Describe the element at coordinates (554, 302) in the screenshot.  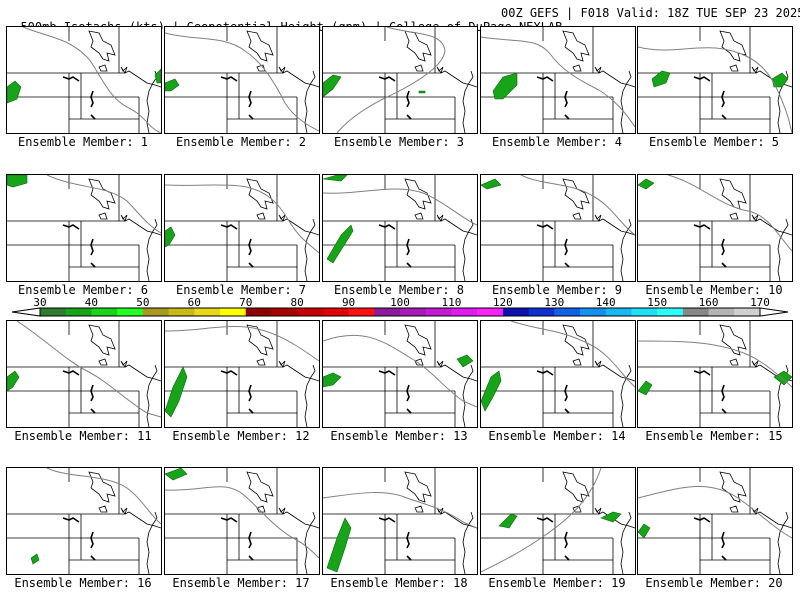
I see `colorbar-tick-label: 130` at that location.